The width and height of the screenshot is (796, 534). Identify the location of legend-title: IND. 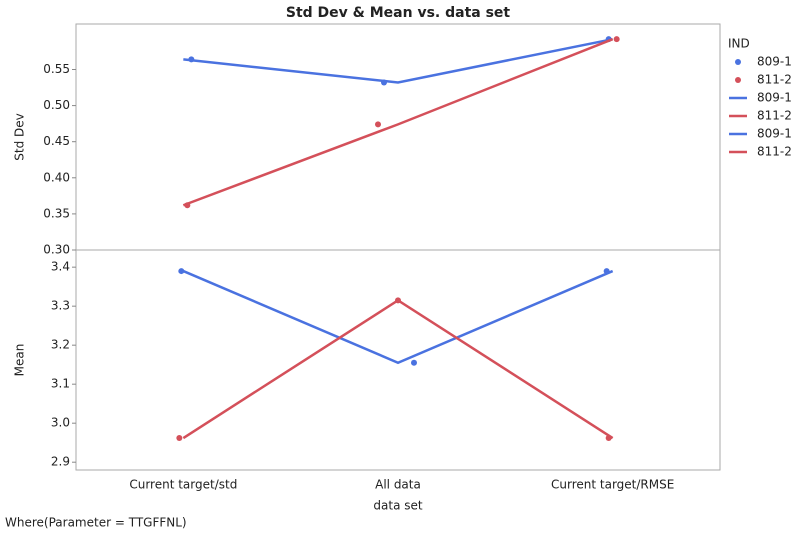
(739, 44).